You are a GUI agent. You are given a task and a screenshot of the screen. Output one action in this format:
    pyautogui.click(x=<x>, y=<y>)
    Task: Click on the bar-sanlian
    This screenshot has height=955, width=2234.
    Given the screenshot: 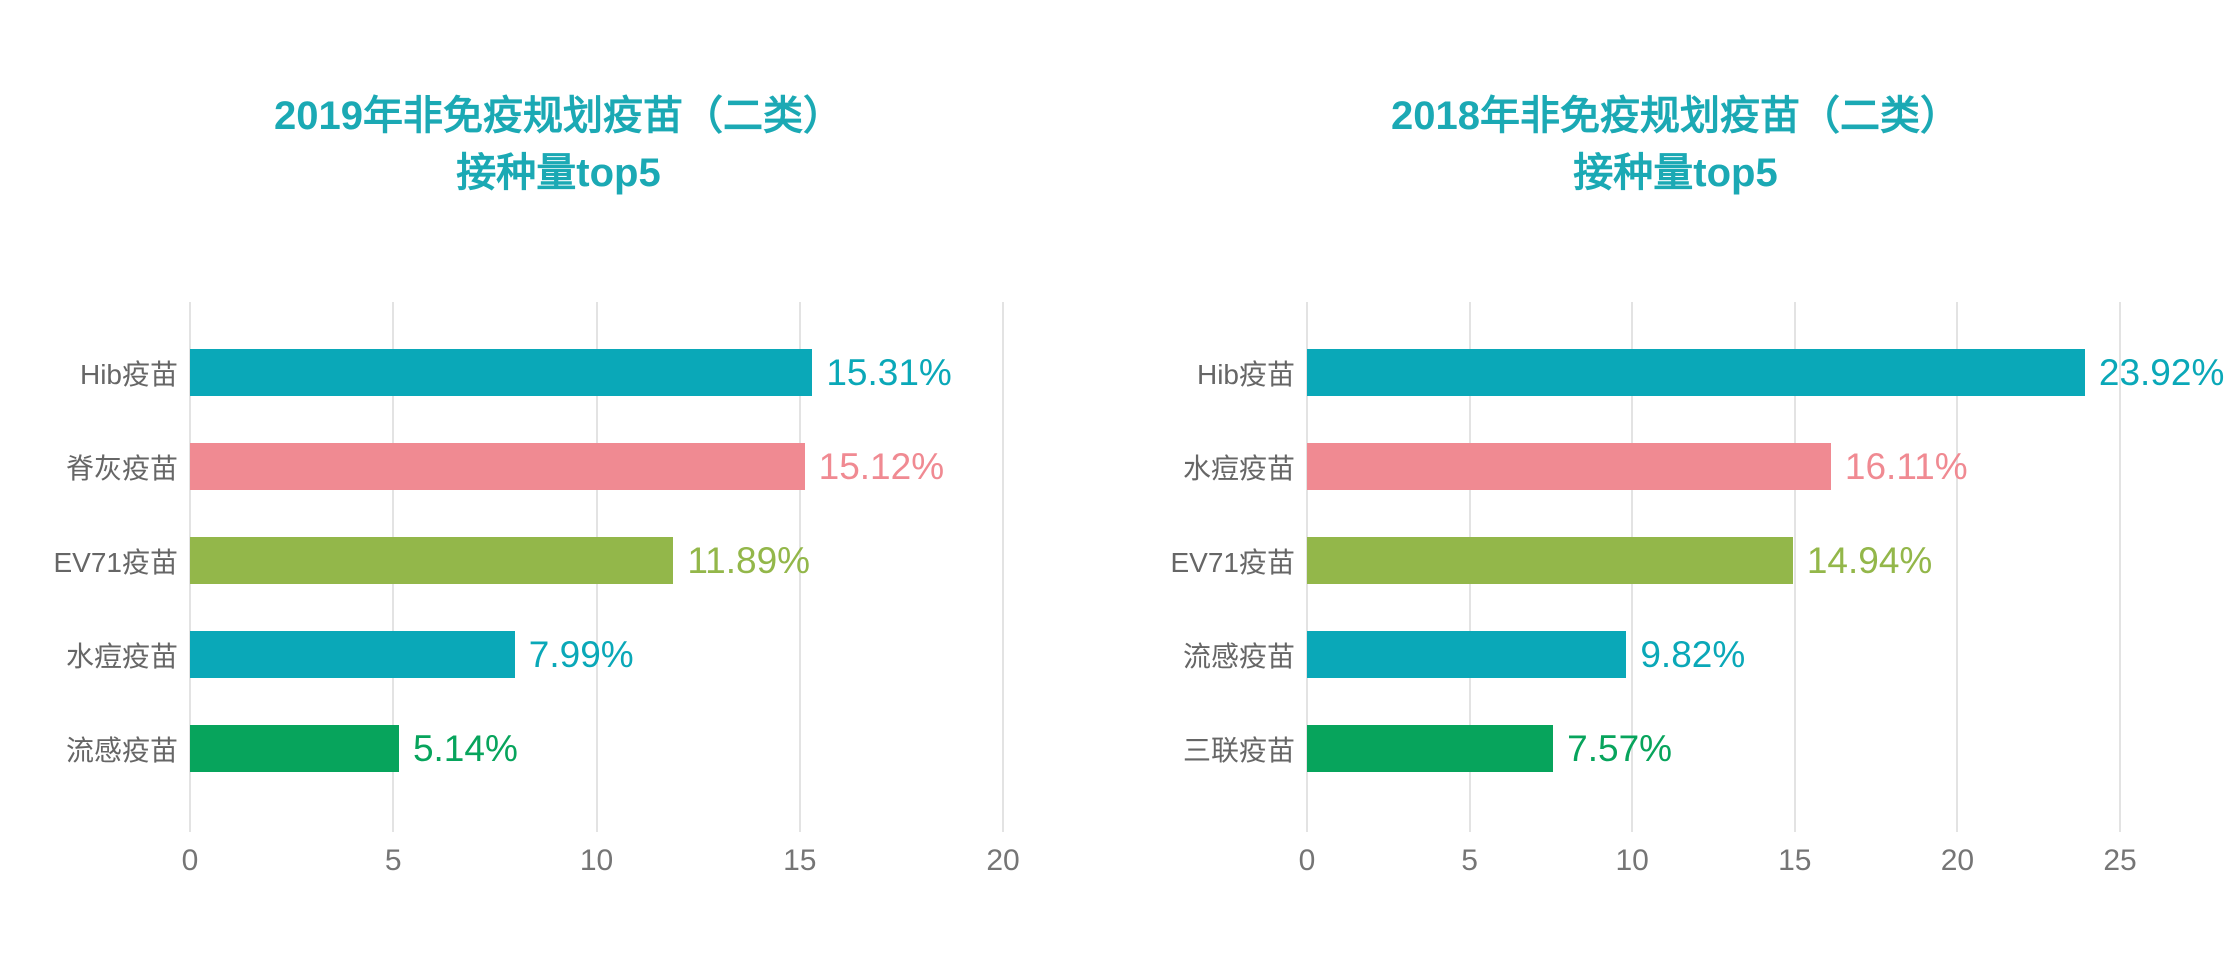 What is the action you would take?
    pyautogui.click(x=1430, y=749)
    